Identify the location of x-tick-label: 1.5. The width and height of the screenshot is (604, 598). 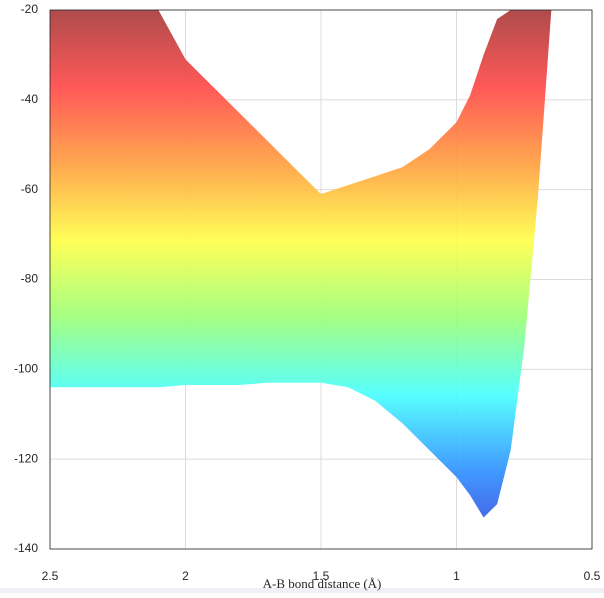
(321, 576).